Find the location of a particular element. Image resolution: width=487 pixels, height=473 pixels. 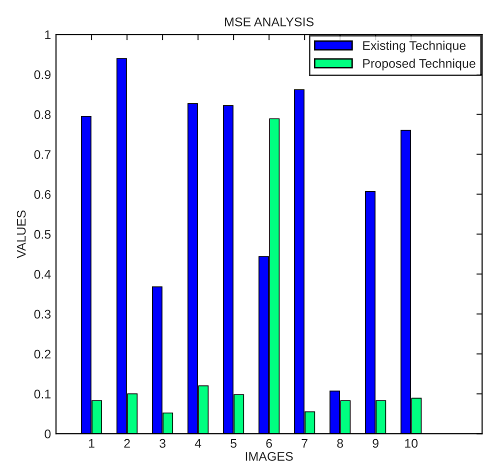

y-tick-label: 0.2 is located at coordinates (42, 354).